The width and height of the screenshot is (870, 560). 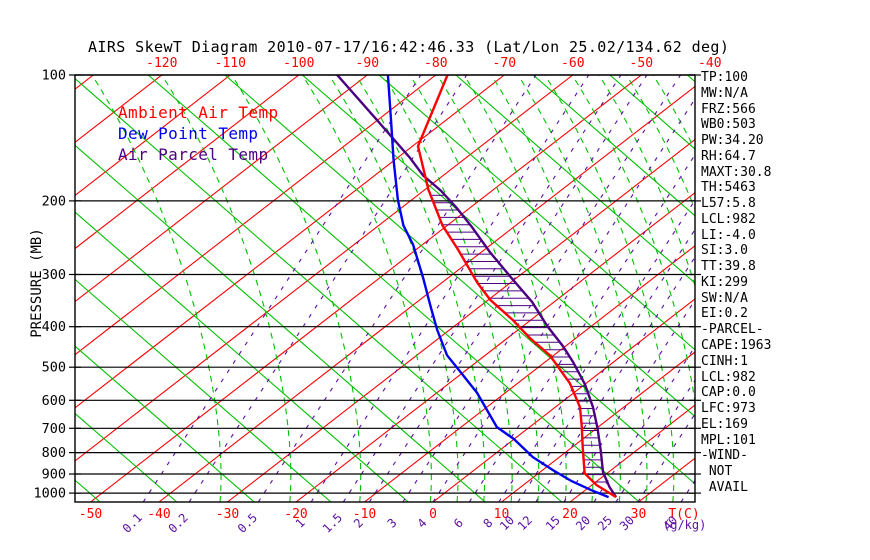 I want to click on svg-text: -30, so click(x=227, y=514).